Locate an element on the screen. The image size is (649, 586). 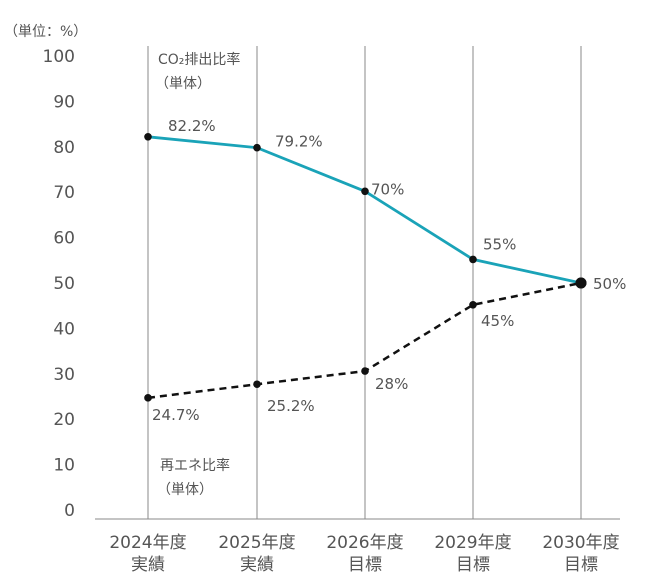
co2-data-label: 55% is located at coordinates (499, 244).